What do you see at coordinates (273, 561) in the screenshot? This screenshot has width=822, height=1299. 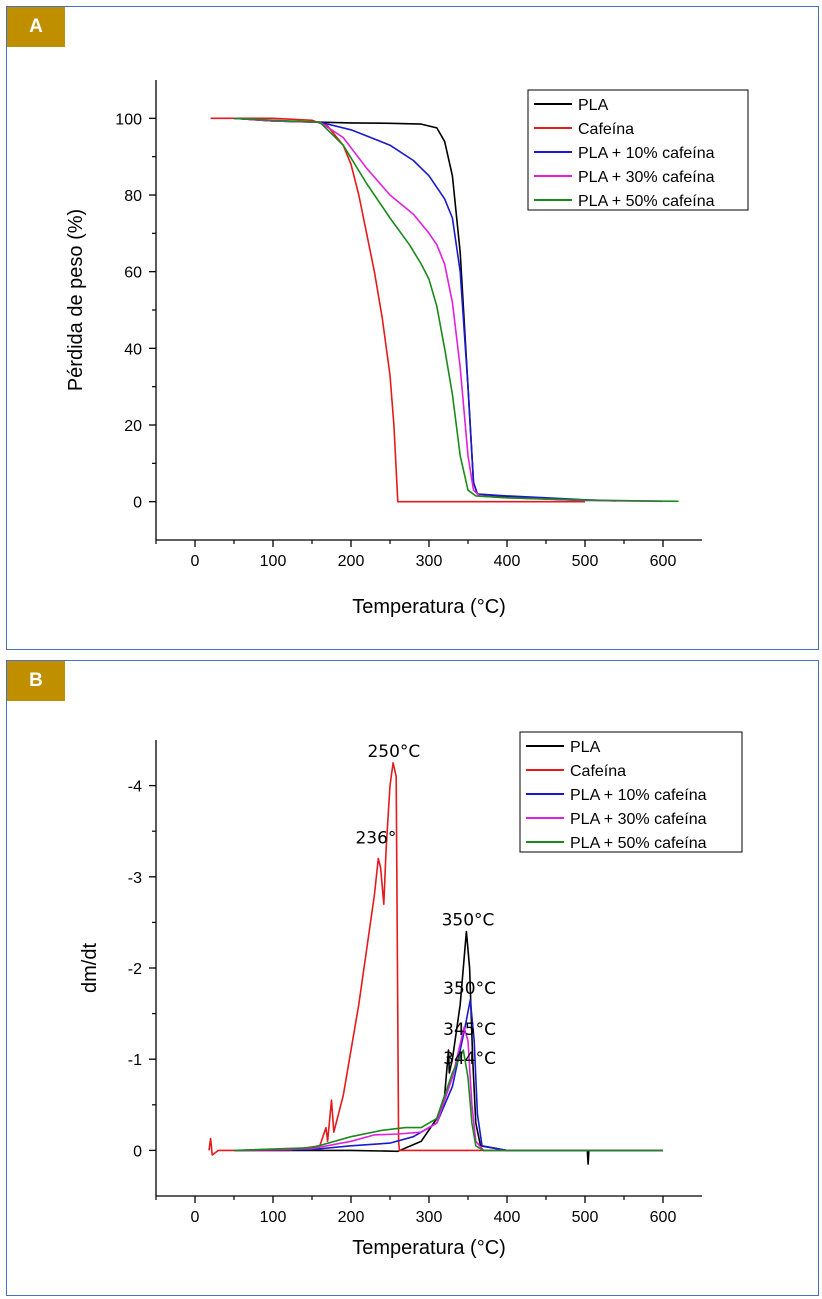 I see `chart-a-x-tick-label: 100` at bounding box center [273, 561].